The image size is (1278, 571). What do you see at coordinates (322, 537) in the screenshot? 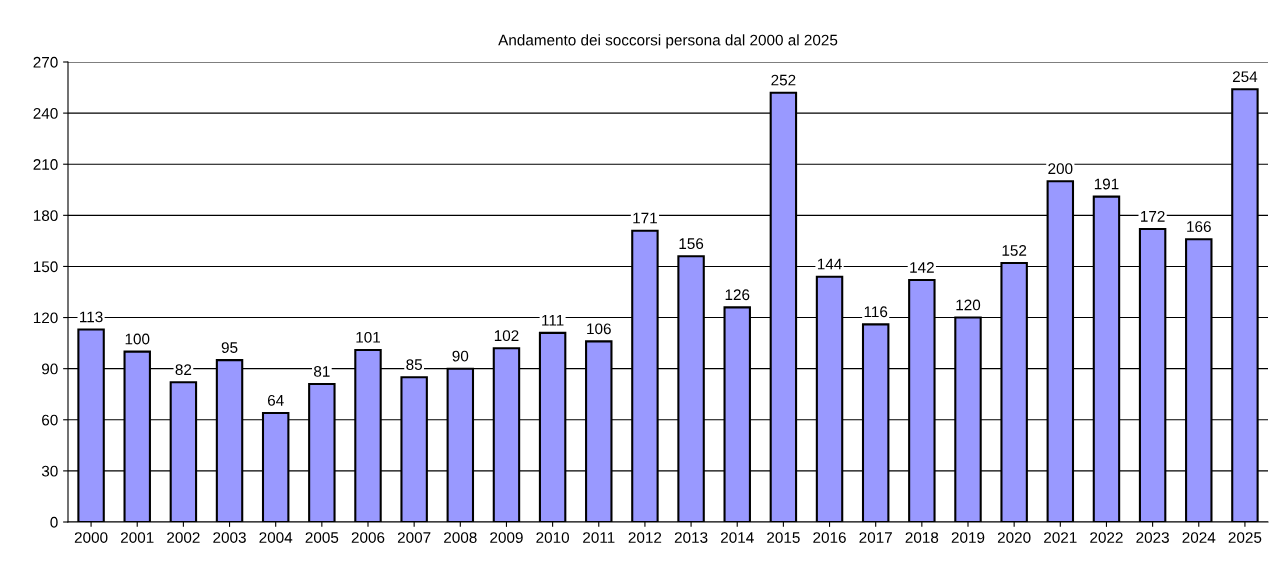
I see `x-tick-label: 2005` at bounding box center [322, 537].